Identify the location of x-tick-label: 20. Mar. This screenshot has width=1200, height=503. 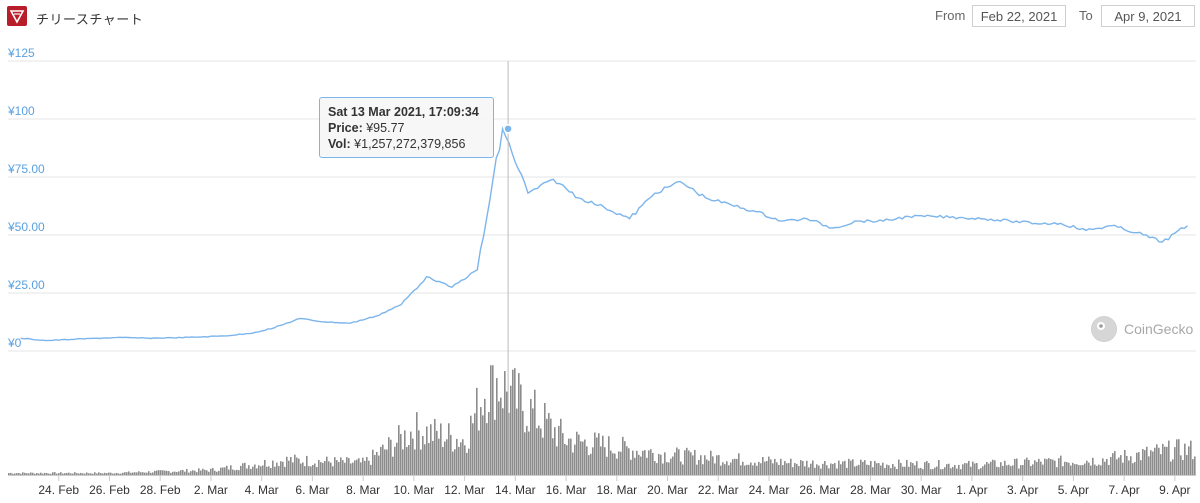
(667, 490).